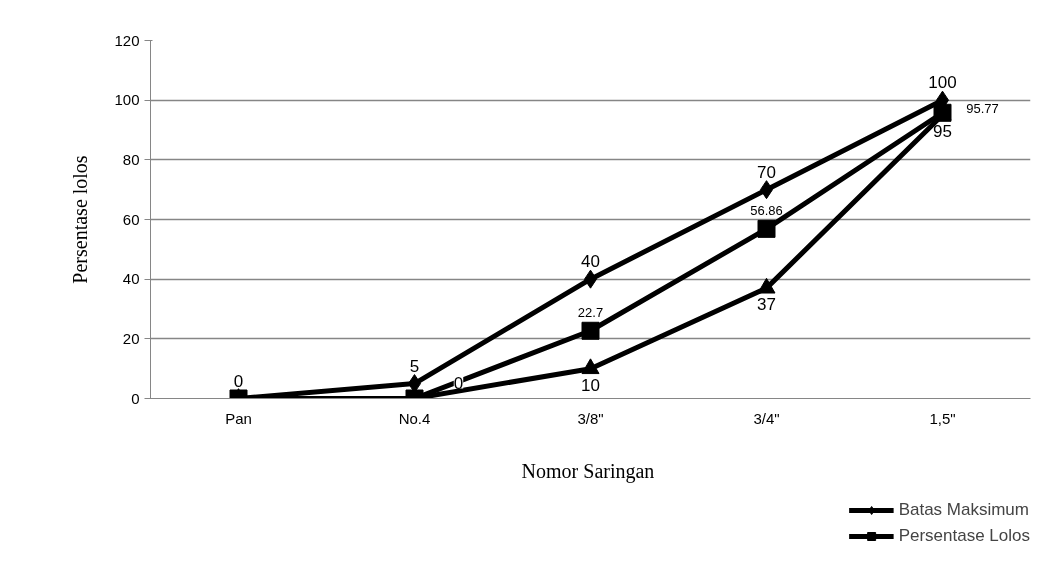 This screenshot has width=1056, height=583. I want to click on data-label: 22.7, so click(590, 313).